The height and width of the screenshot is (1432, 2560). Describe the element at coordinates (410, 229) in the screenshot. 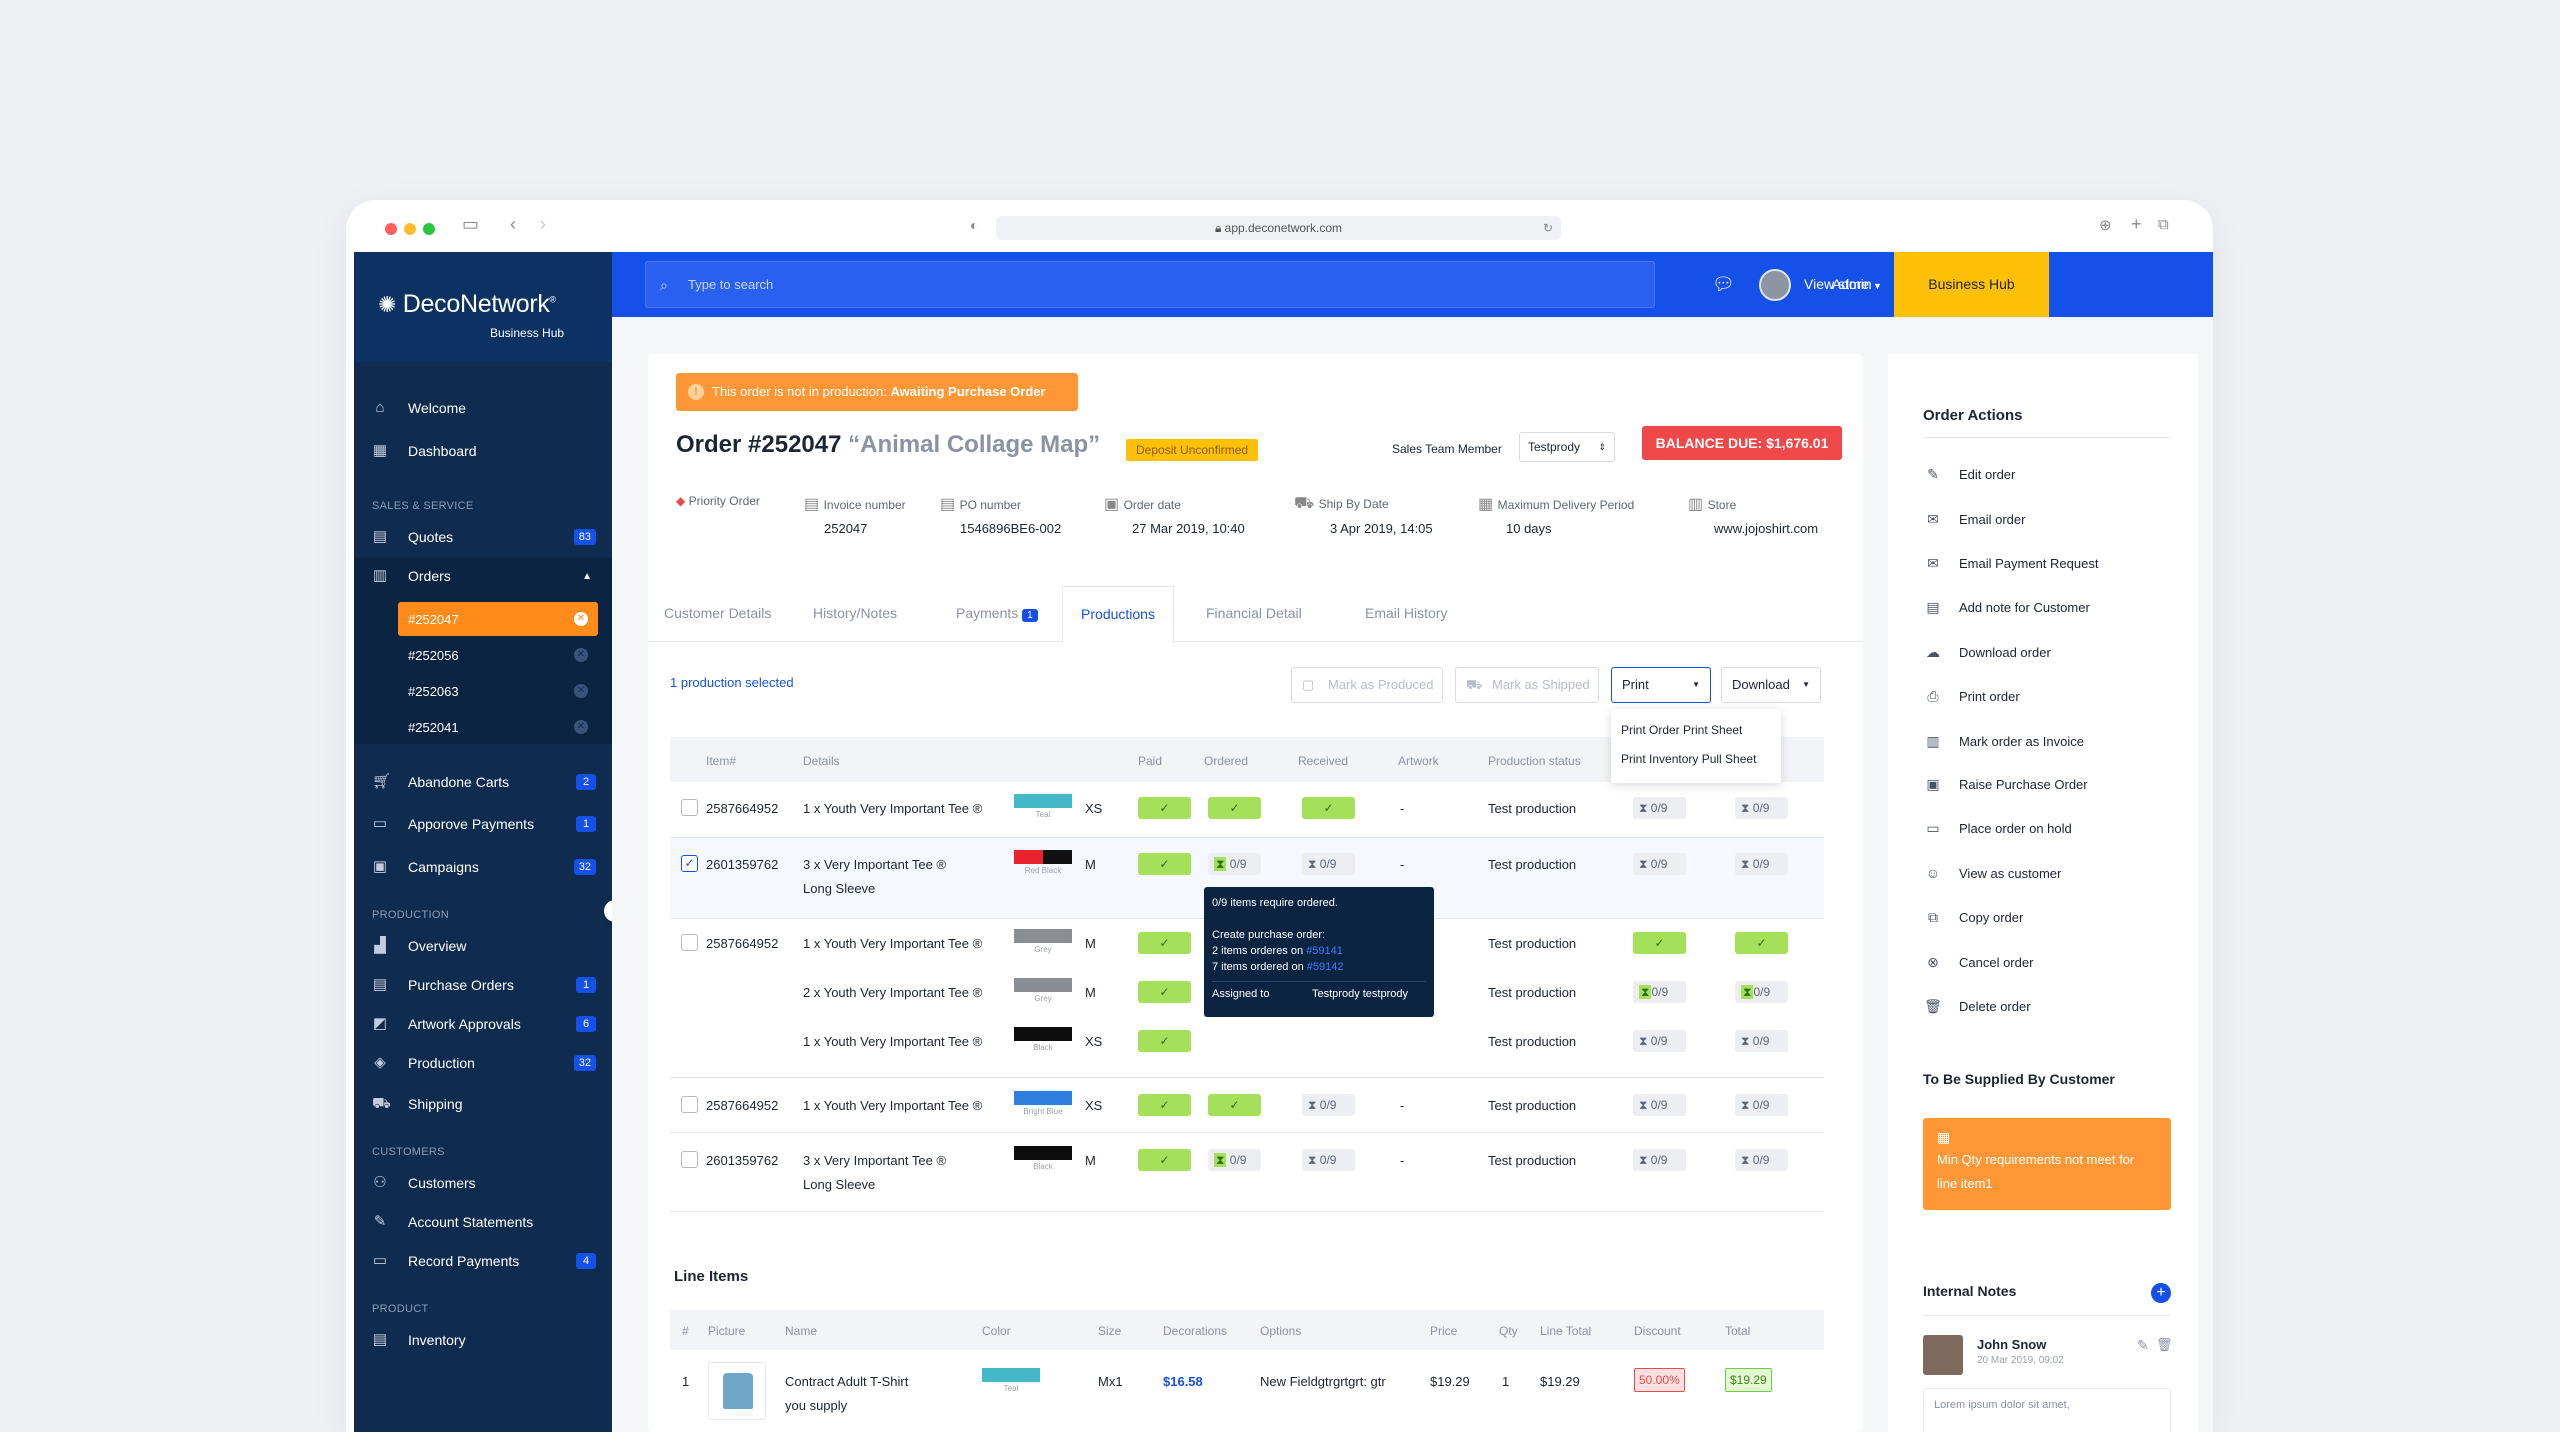

I see `minimize-dot` at that location.